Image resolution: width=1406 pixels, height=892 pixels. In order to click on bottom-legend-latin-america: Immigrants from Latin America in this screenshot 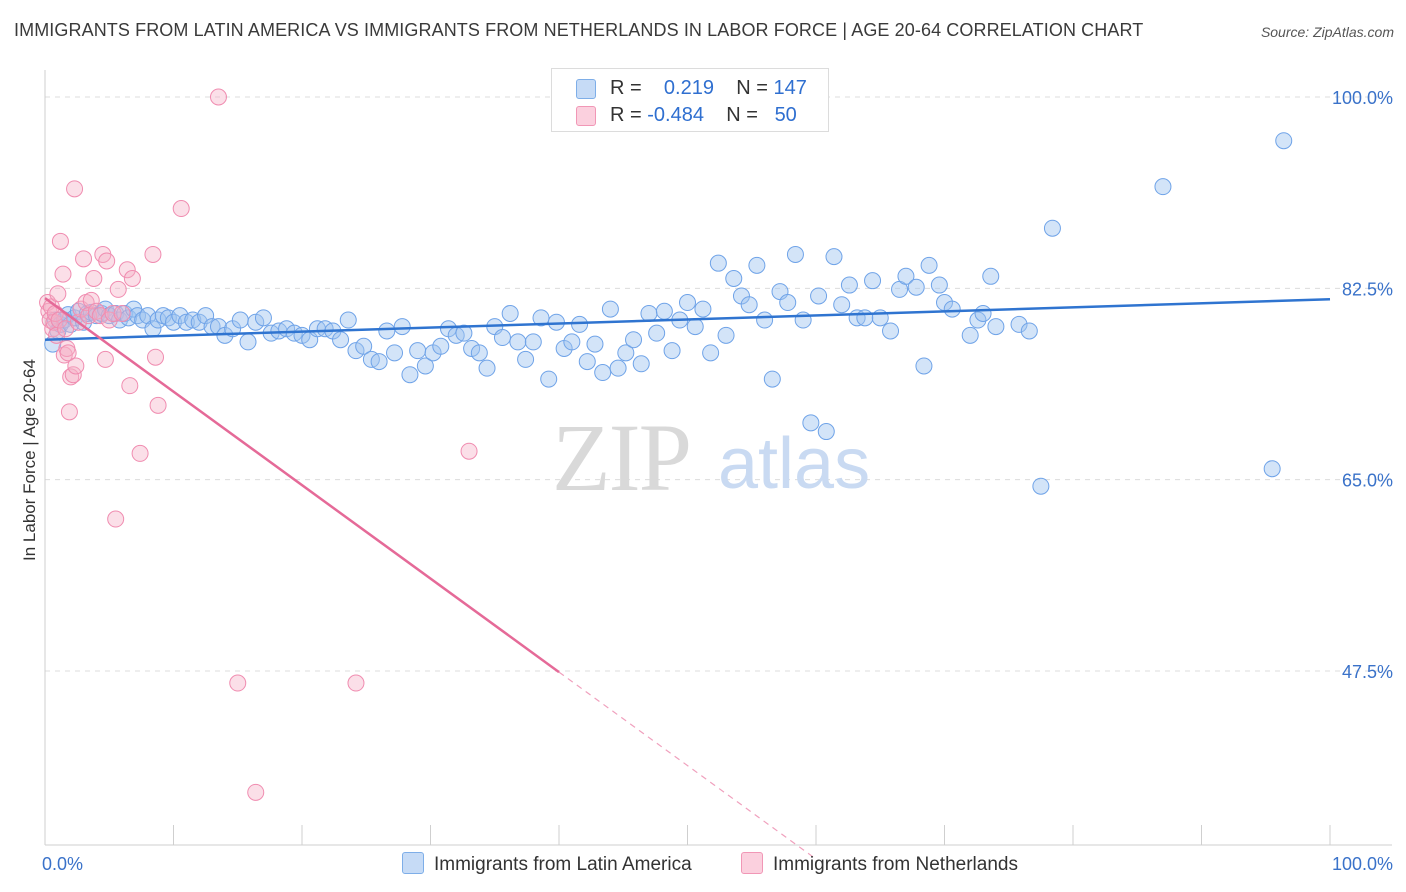, I will do `click(547, 864)`.